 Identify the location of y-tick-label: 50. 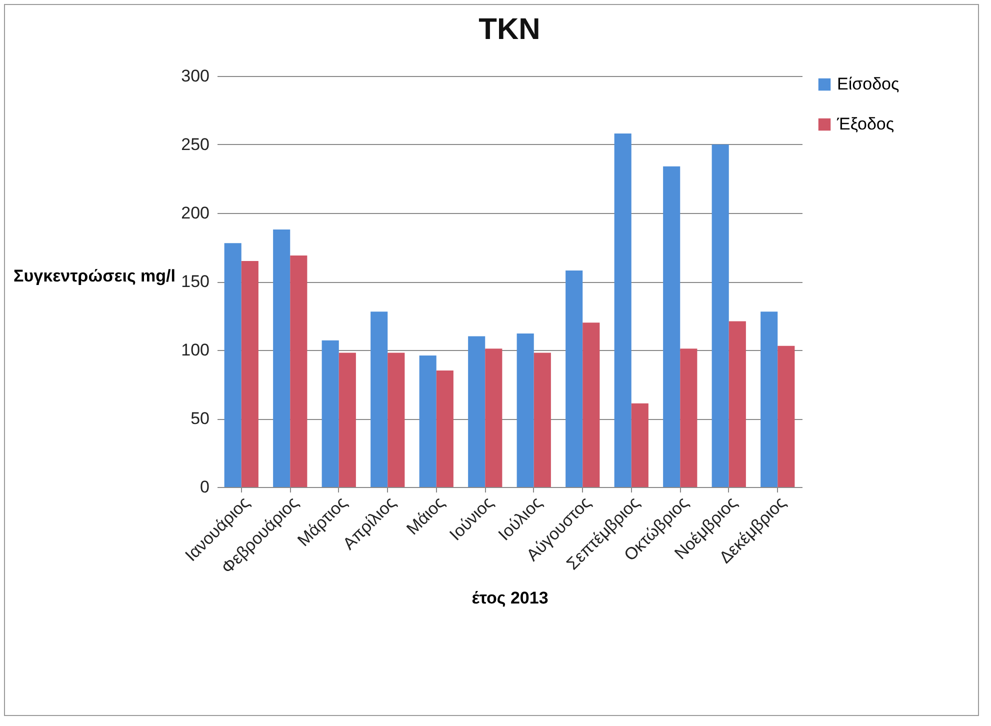
(200, 418).